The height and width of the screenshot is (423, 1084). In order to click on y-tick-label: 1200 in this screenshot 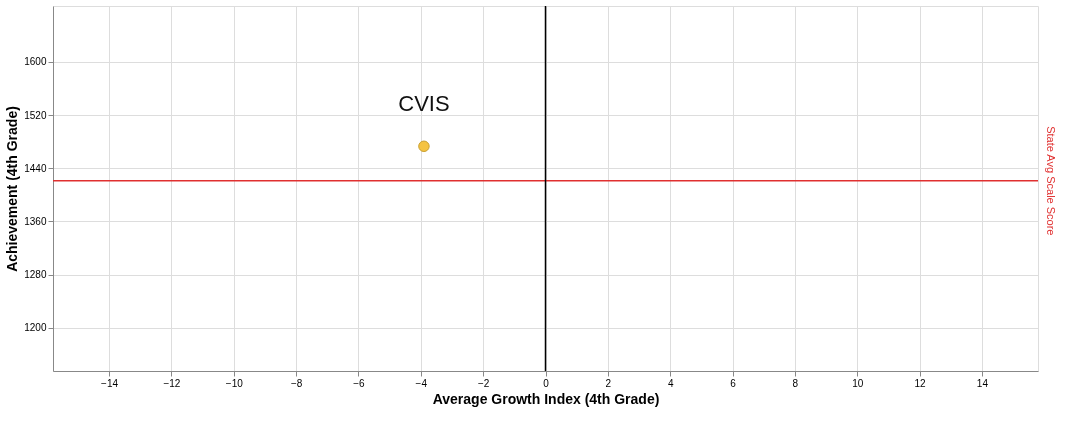, I will do `click(35, 328)`.